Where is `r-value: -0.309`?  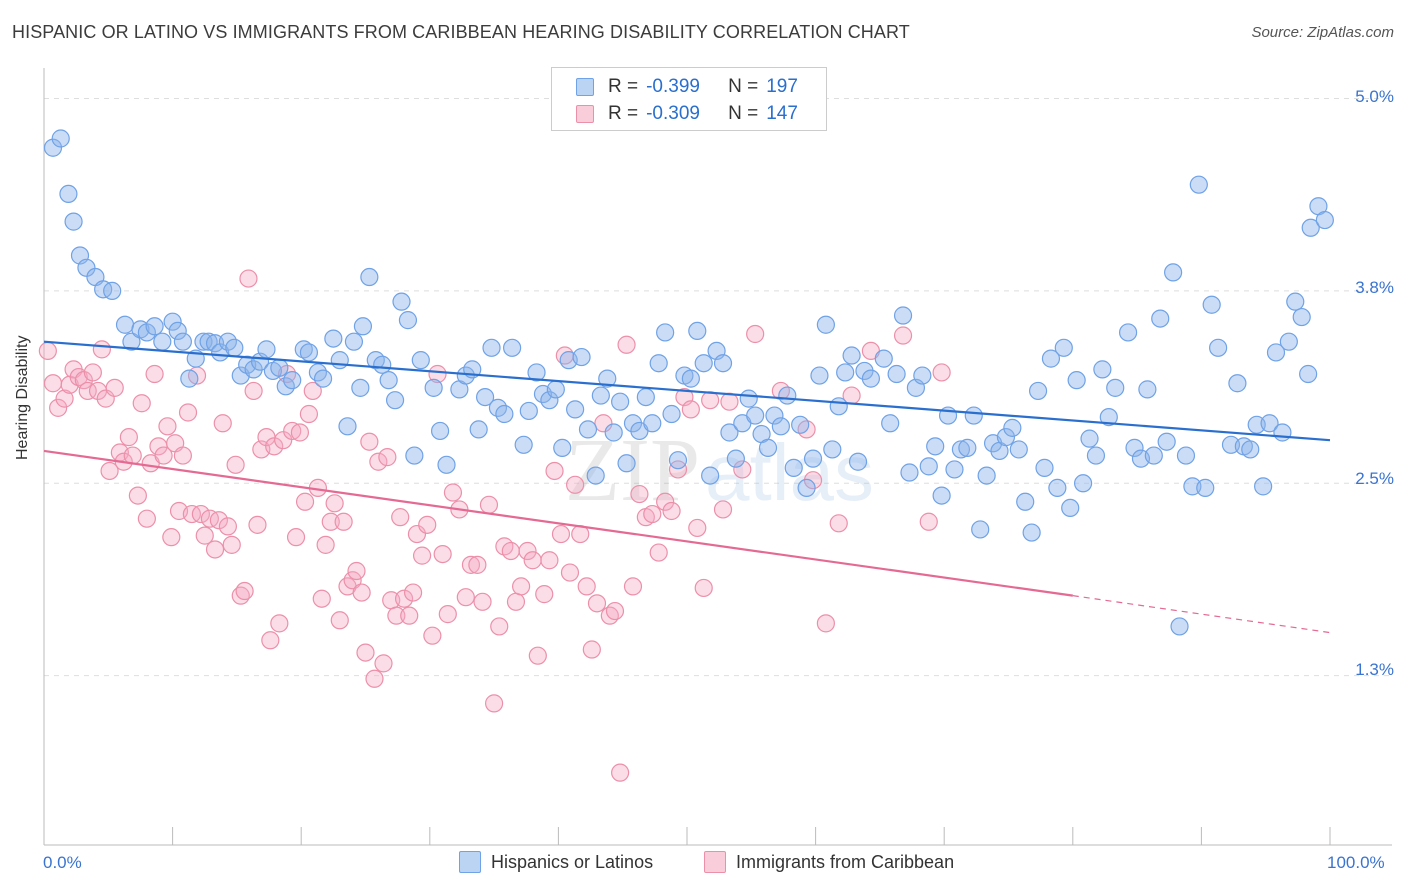
r-value: -0.309 is located at coordinates (673, 113).